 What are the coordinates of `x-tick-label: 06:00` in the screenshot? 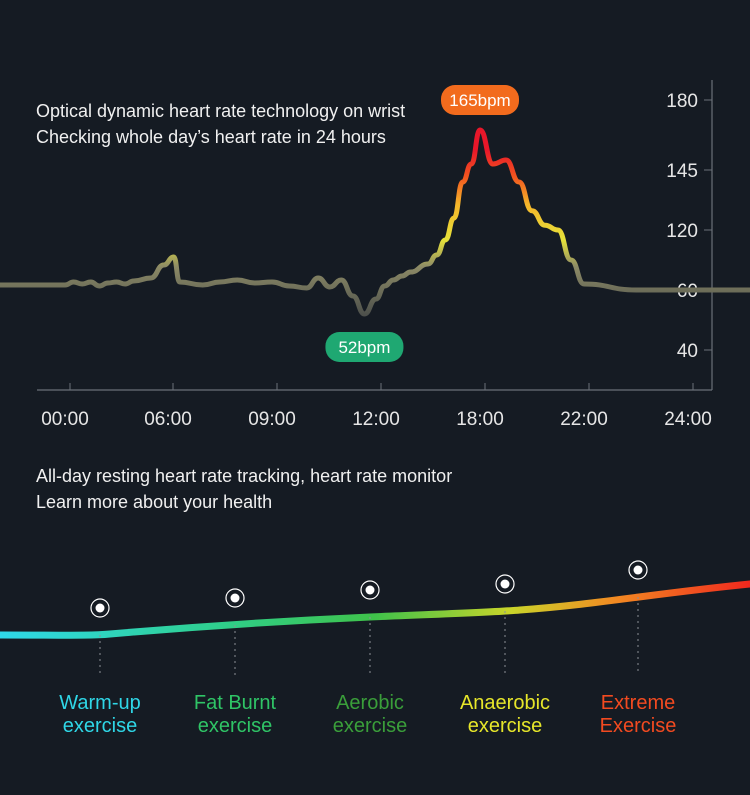 It's located at (168, 419).